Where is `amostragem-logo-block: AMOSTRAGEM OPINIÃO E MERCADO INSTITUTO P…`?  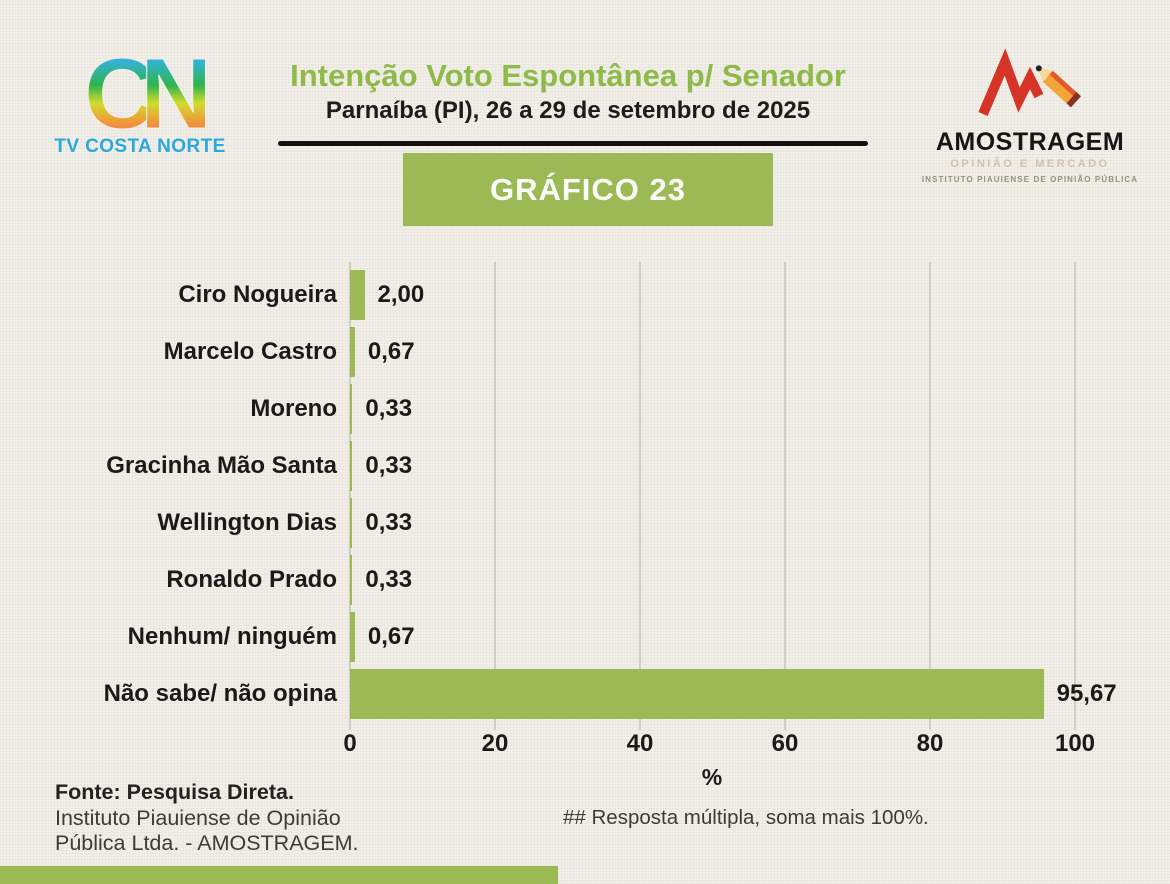 amostragem-logo-block: AMOSTRAGEM OPINIÃO E MERCADO INSTITUTO P… is located at coordinates (1030, 116).